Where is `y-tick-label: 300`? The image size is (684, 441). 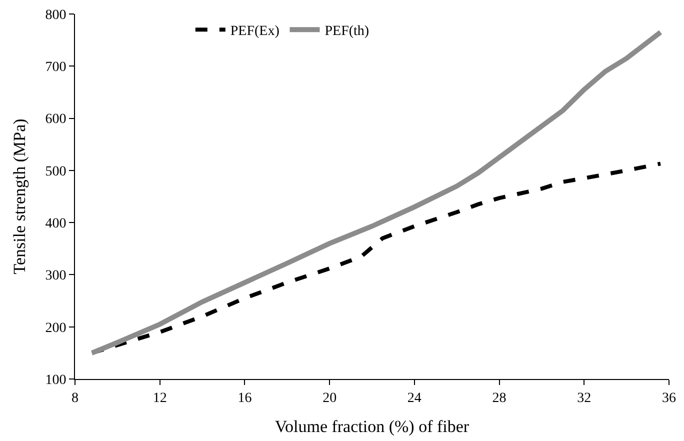
y-tick-label: 300 is located at coordinates (55, 276).